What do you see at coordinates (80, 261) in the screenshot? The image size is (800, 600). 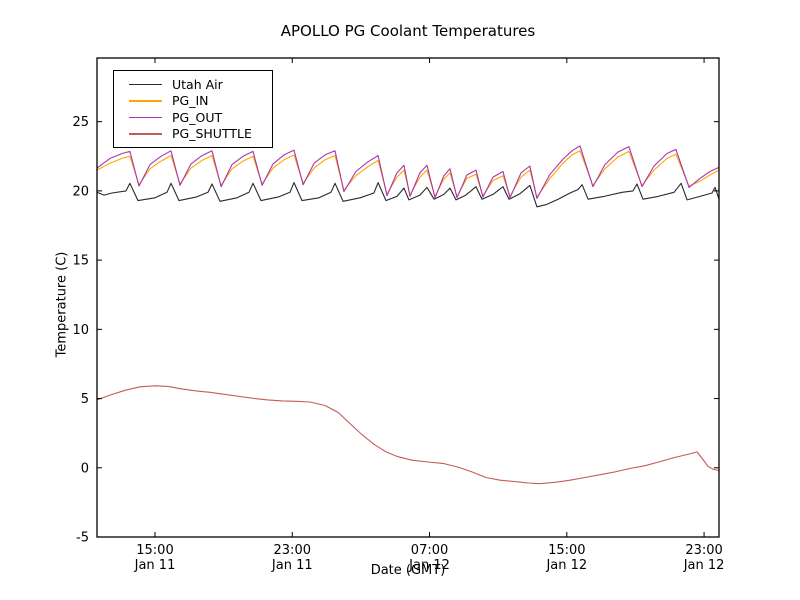 I see `y-tick-label: 15` at bounding box center [80, 261].